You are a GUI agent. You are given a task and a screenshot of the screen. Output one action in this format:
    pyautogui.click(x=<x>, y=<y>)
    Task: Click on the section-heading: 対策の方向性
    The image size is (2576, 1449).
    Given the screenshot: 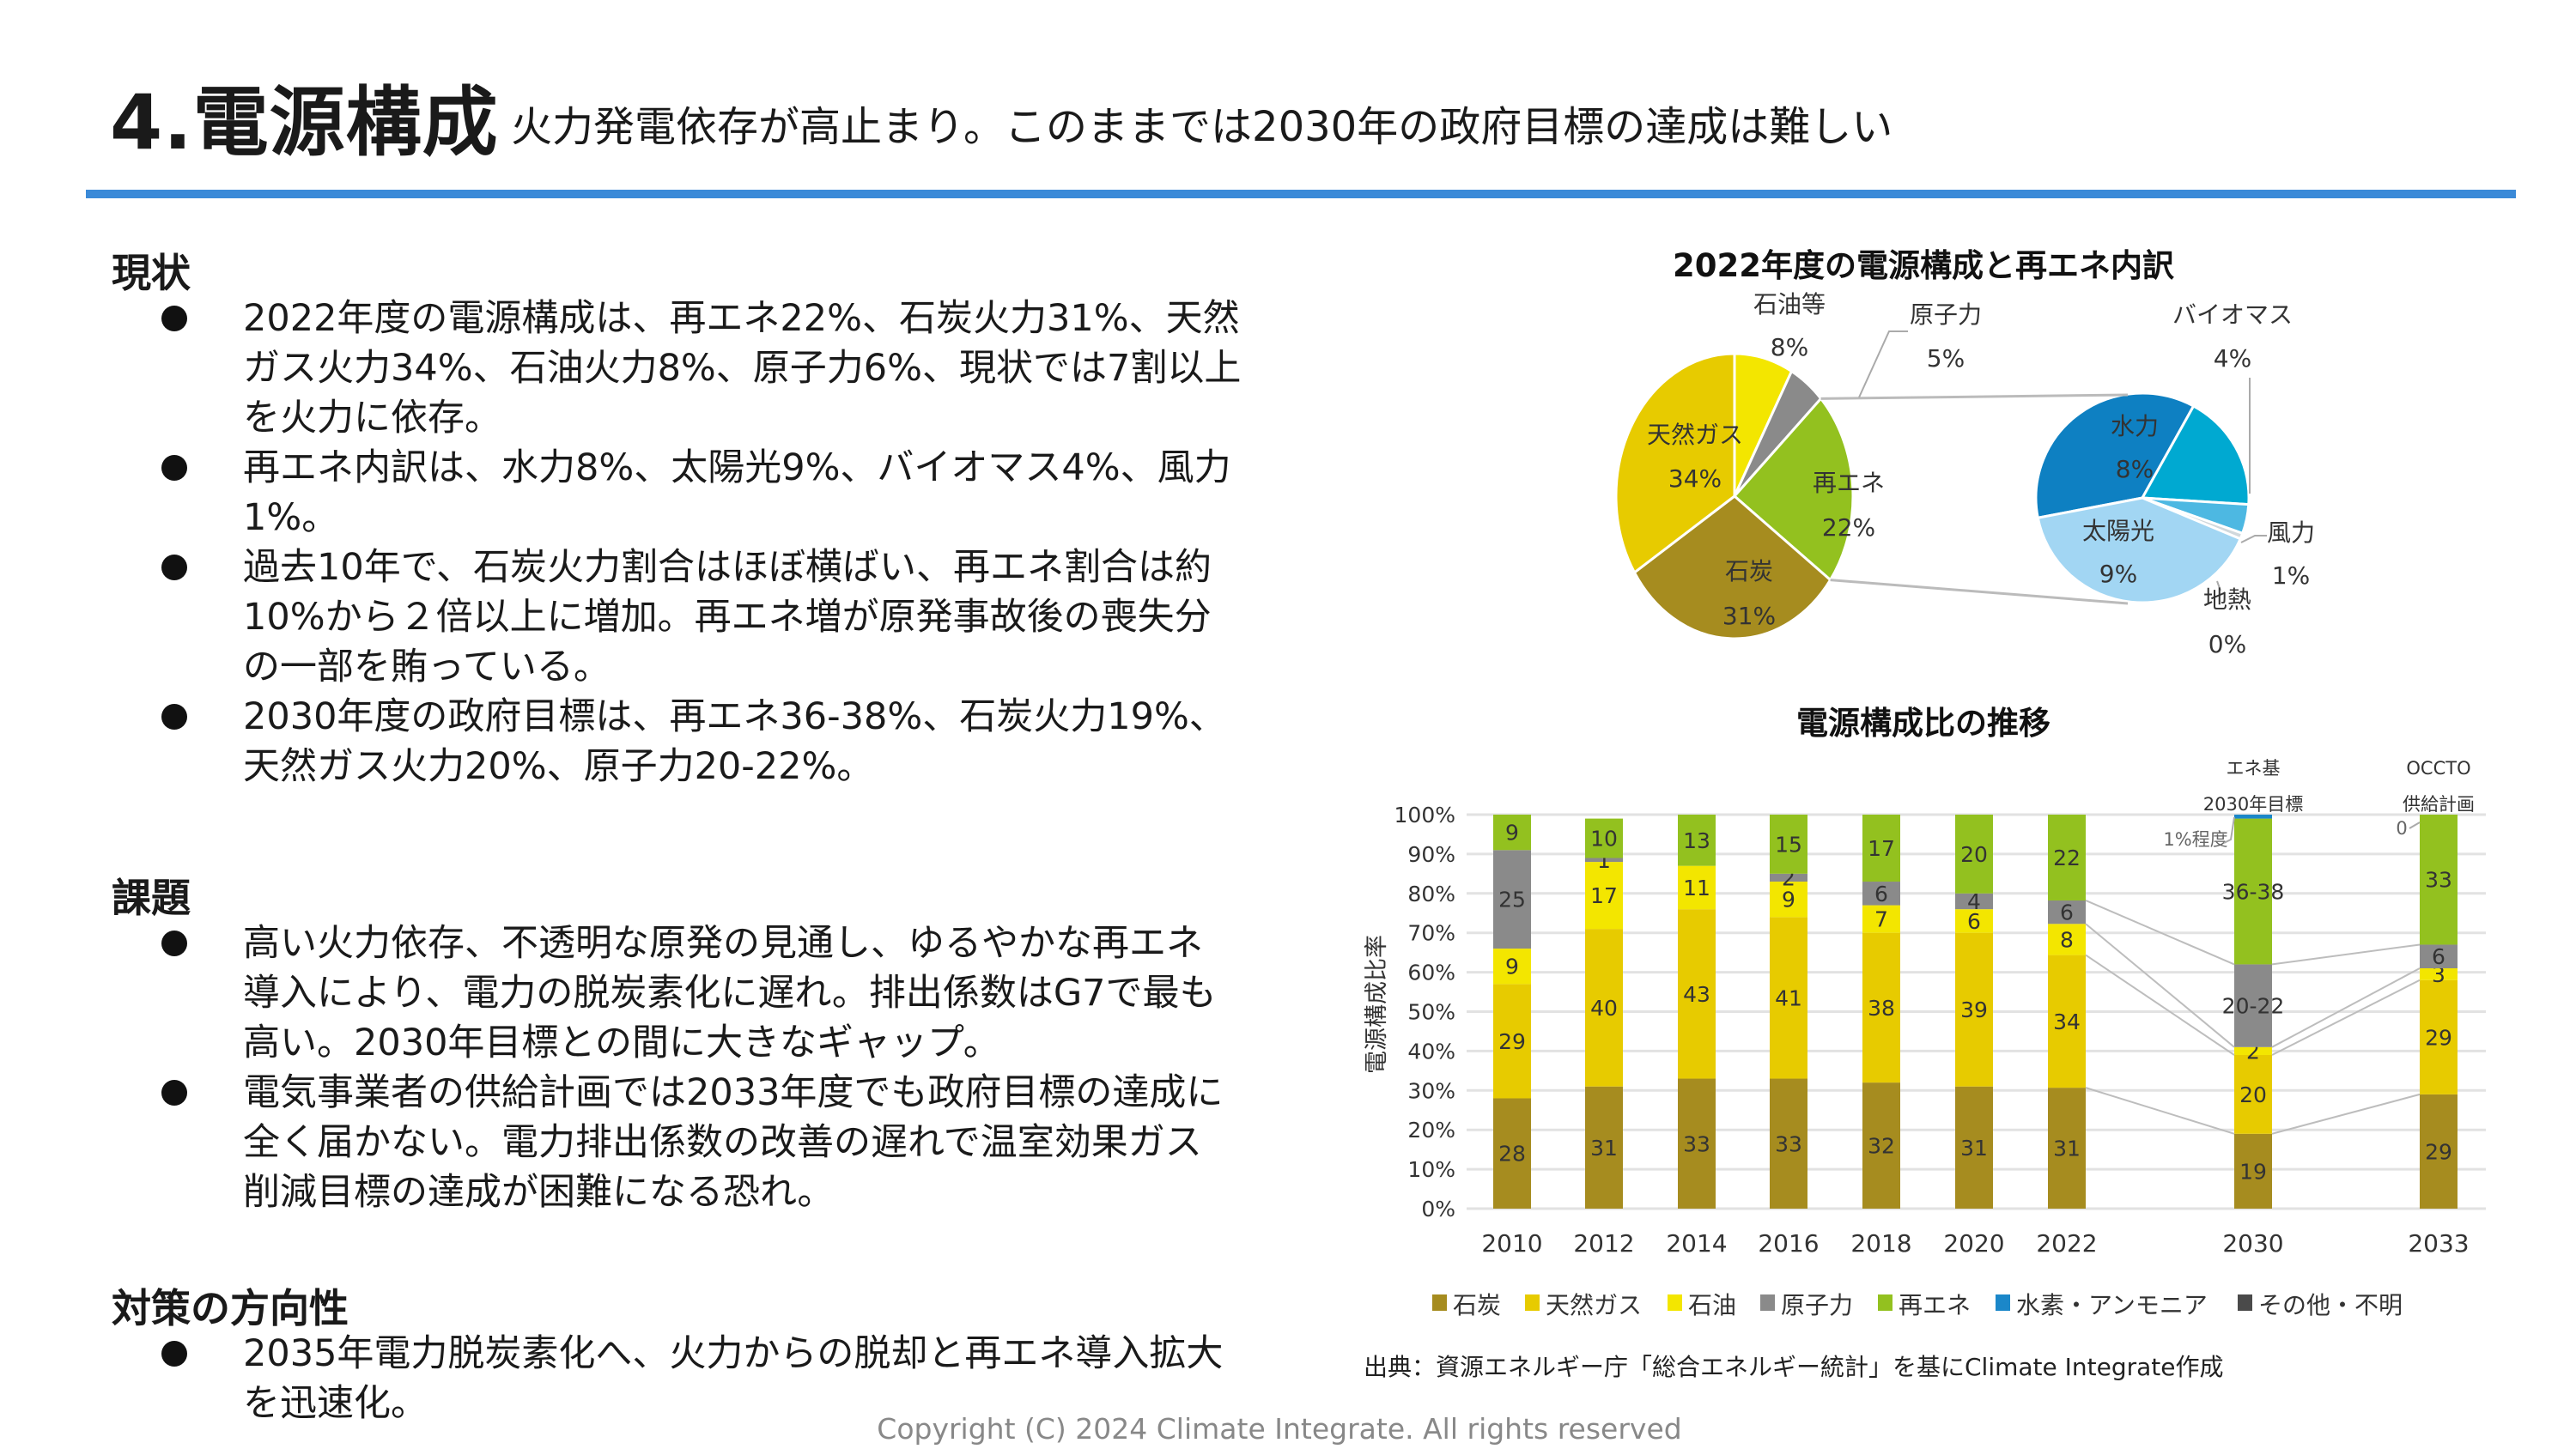 What is the action you would take?
    pyautogui.click(x=230, y=1308)
    